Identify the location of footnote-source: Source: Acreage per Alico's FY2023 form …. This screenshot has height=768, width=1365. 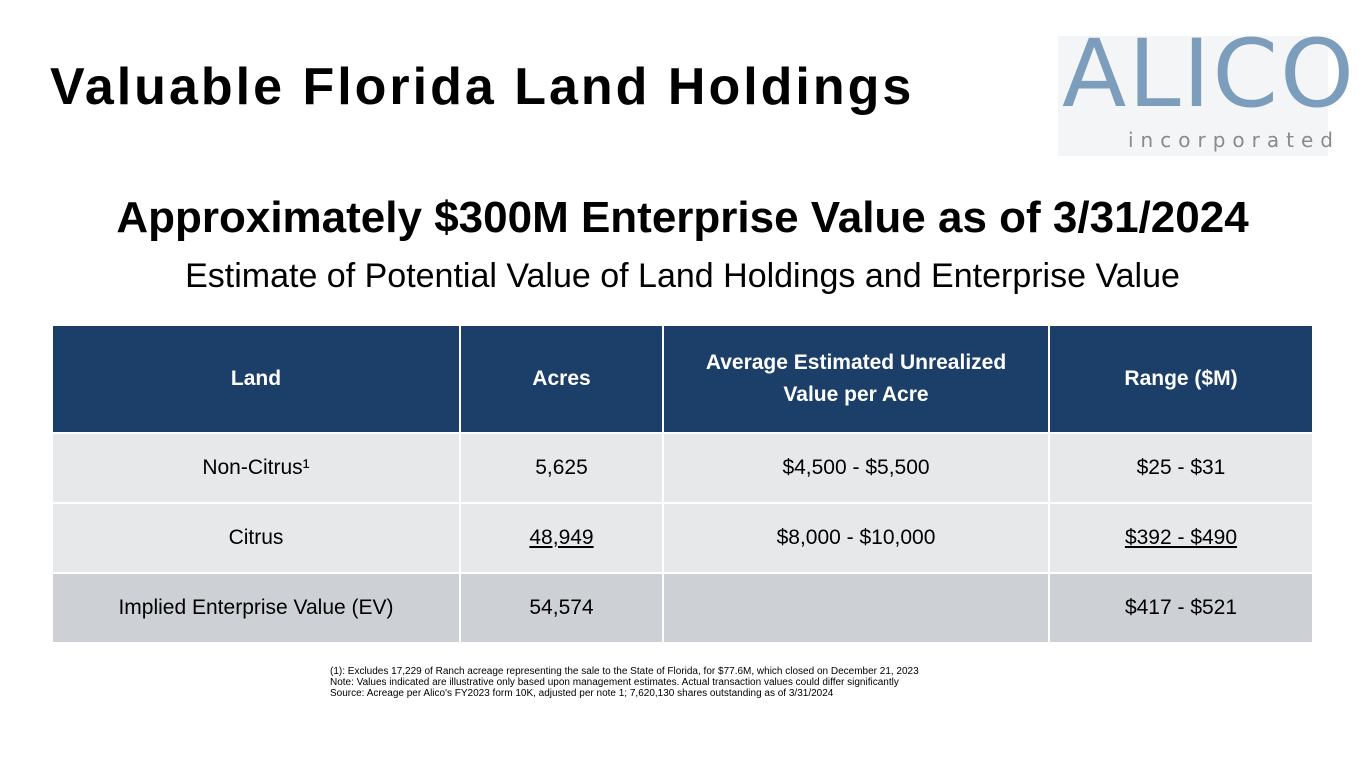
(582, 693).